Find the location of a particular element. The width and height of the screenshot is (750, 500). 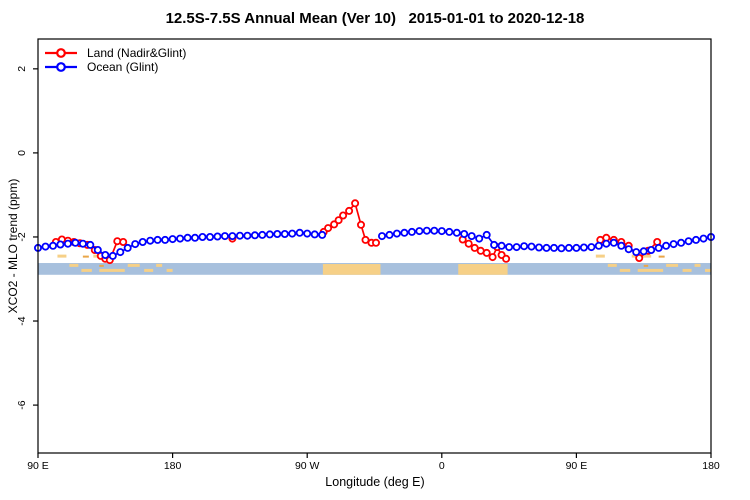

x-tick-label: 0 is located at coordinates (442, 466).